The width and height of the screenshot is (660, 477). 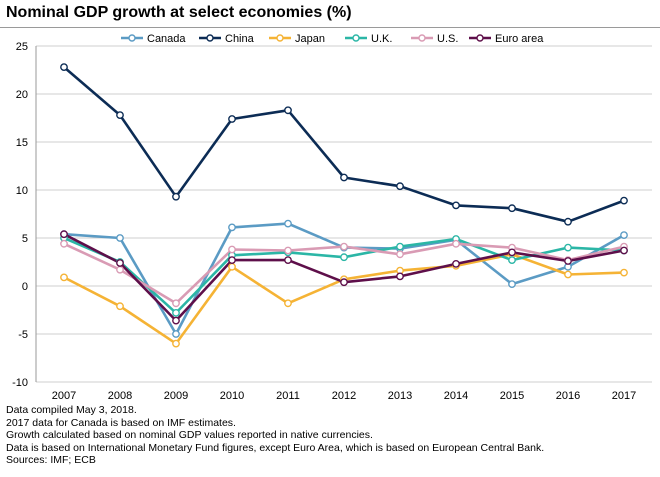 I want to click on legend-label: China, so click(x=240, y=39).